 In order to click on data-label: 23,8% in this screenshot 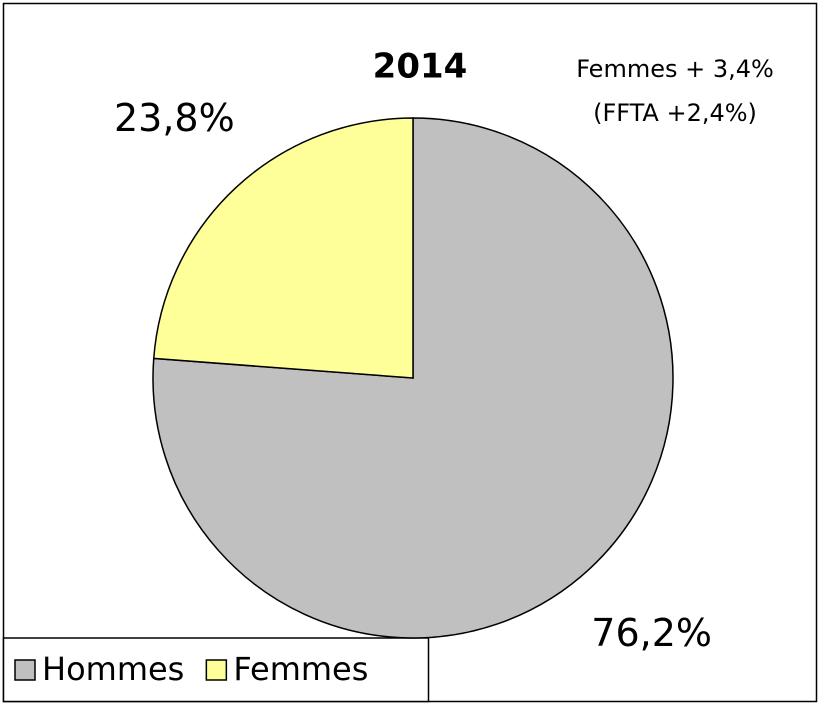, I will do `click(174, 118)`.